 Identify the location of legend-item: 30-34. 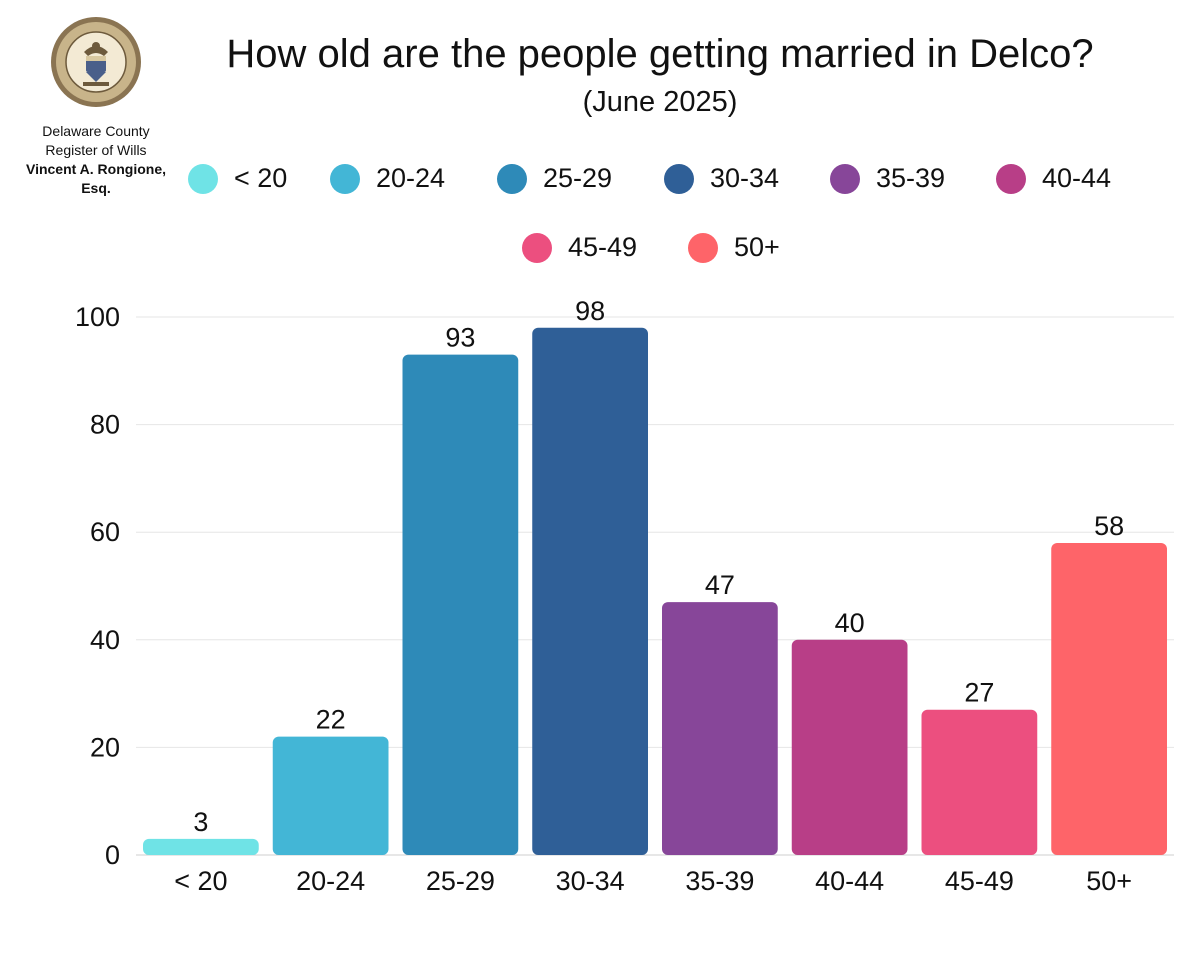
(721, 178).